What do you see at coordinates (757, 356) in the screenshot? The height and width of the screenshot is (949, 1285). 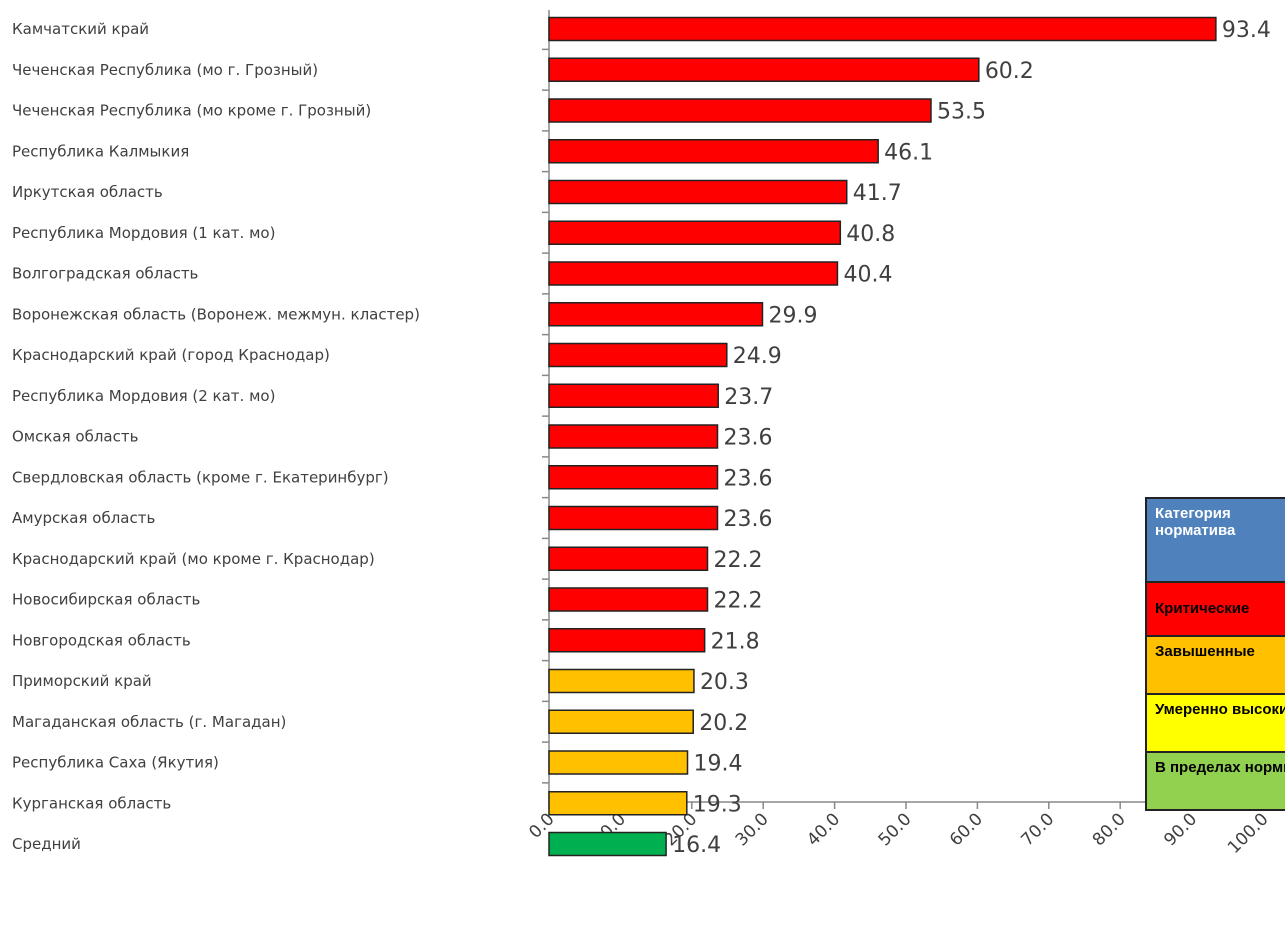 I see `data-label: 24.9` at bounding box center [757, 356].